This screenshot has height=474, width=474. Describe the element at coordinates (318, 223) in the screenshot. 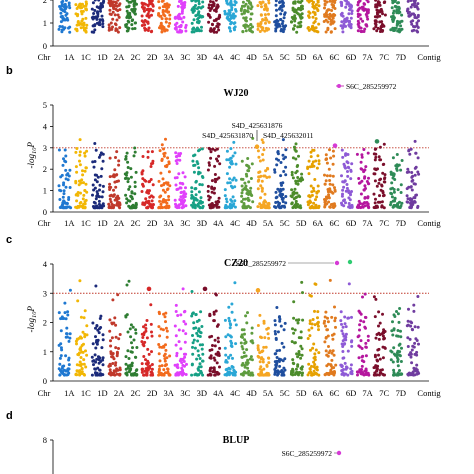

I see `x-tick-label: 6A` at that location.